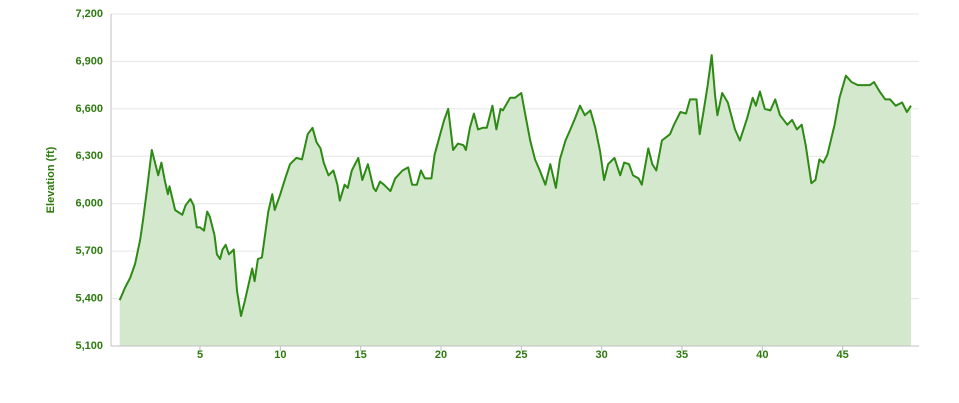  I want to click on y-tick-label: 5,400, so click(89, 298).